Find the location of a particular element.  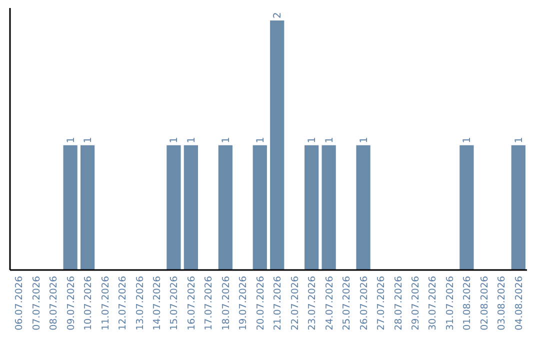

x-tick-label: 16.07.2026 is located at coordinates (192, 303).